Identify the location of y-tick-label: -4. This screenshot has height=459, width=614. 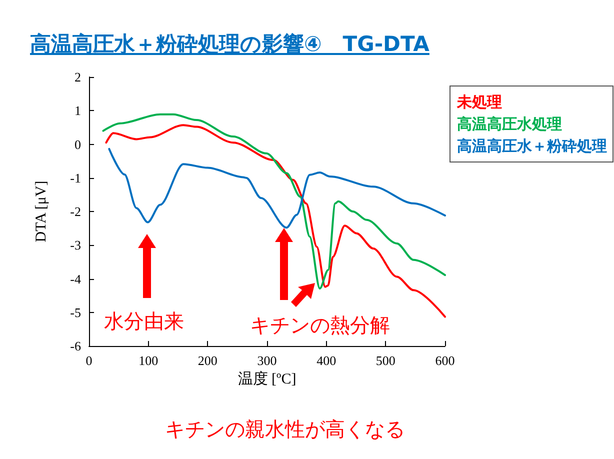
(76, 278).